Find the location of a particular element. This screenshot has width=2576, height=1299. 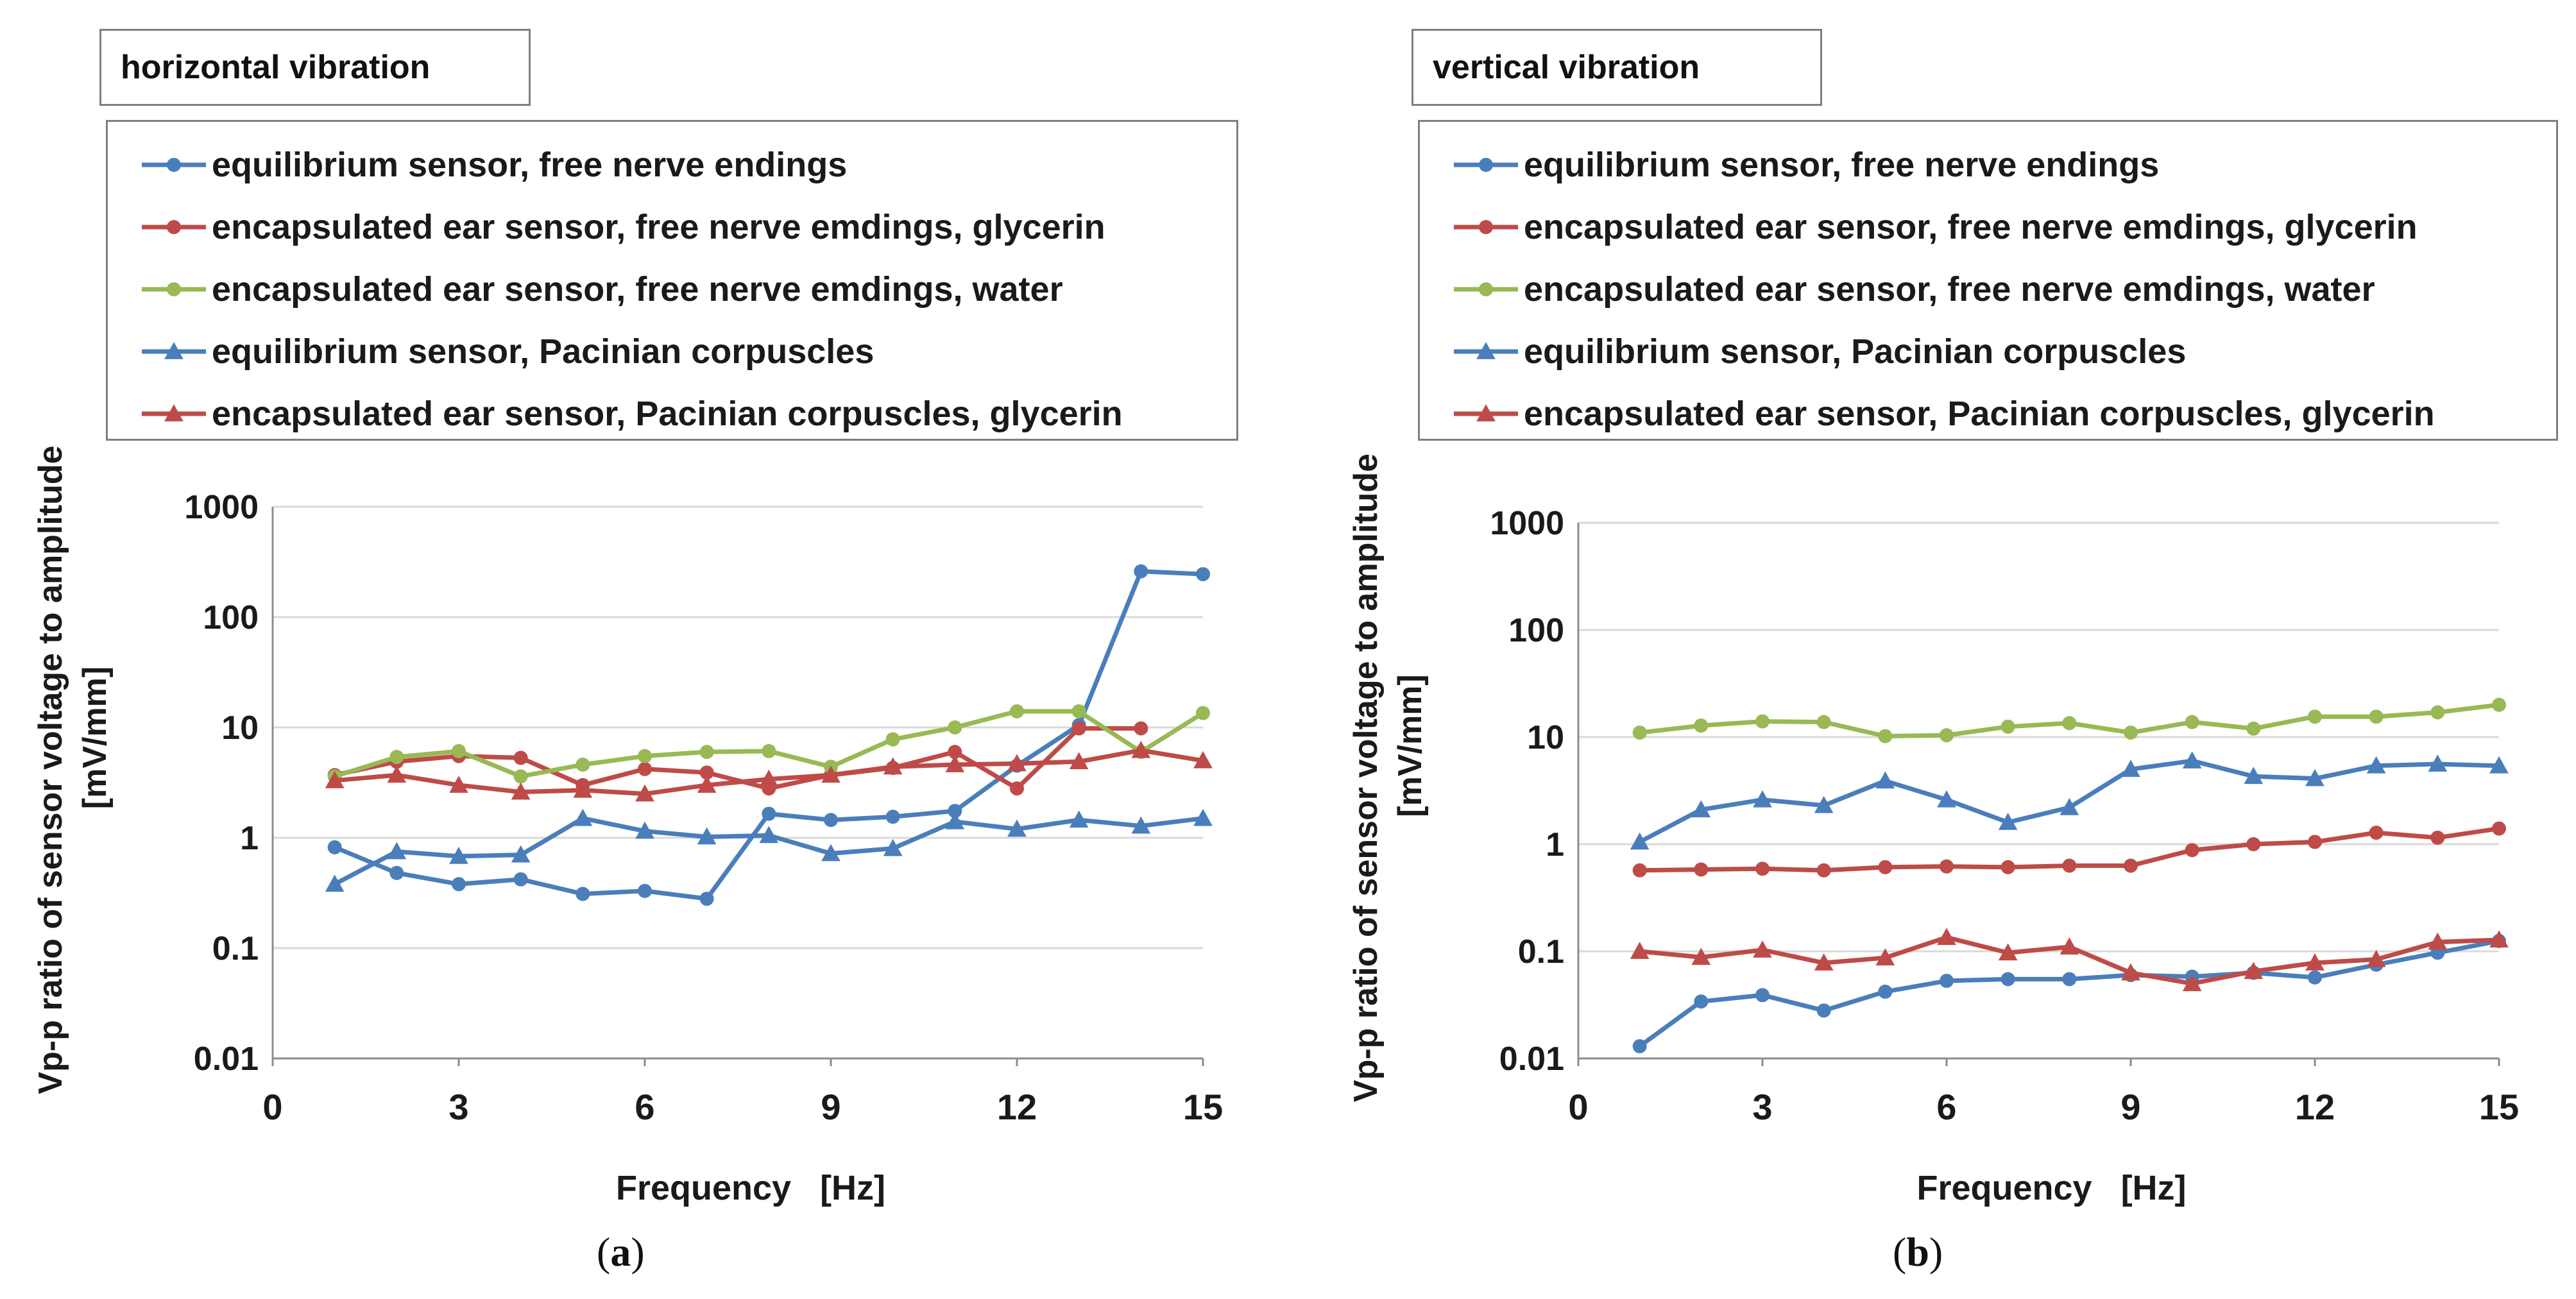

panel-label: (b) is located at coordinates (1918, 1252).